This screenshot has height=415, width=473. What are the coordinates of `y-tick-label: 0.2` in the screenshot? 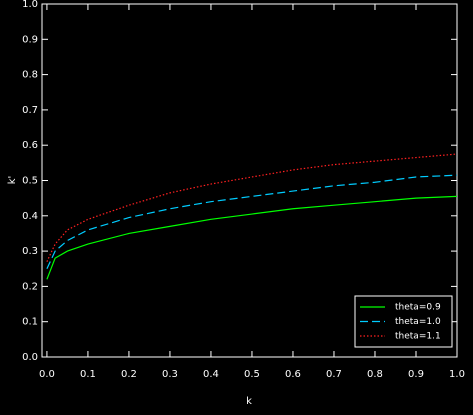 It's located at (30, 286).